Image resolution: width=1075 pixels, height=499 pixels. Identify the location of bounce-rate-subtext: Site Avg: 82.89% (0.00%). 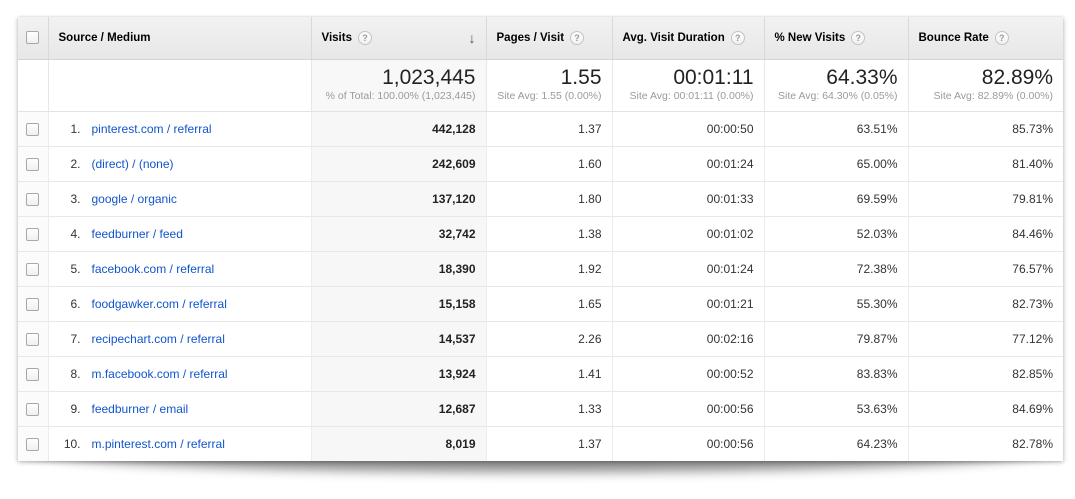
(993, 95).